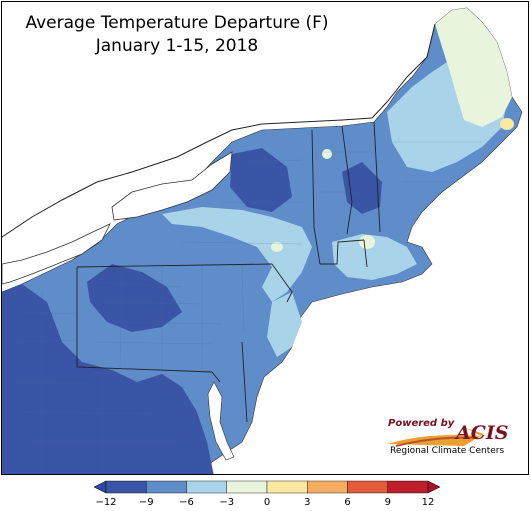  I want to click on region-light-blue-valley, so click(237, 254).